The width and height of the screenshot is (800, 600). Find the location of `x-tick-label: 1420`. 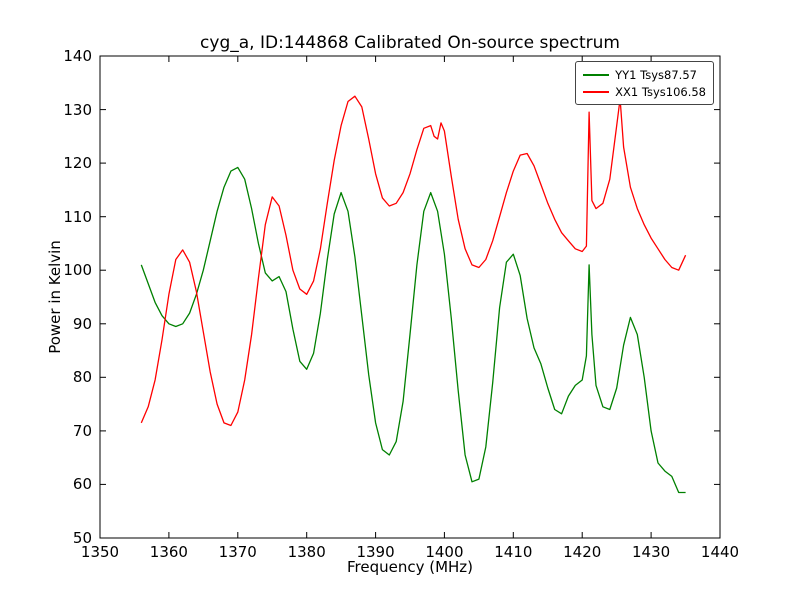

x-tick-label: 1420 is located at coordinates (582, 552).